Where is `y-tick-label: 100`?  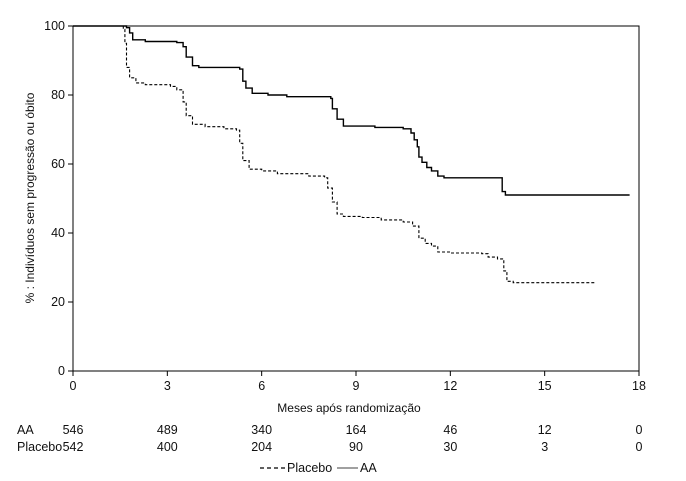 y-tick-label: 100 is located at coordinates (54, 26).